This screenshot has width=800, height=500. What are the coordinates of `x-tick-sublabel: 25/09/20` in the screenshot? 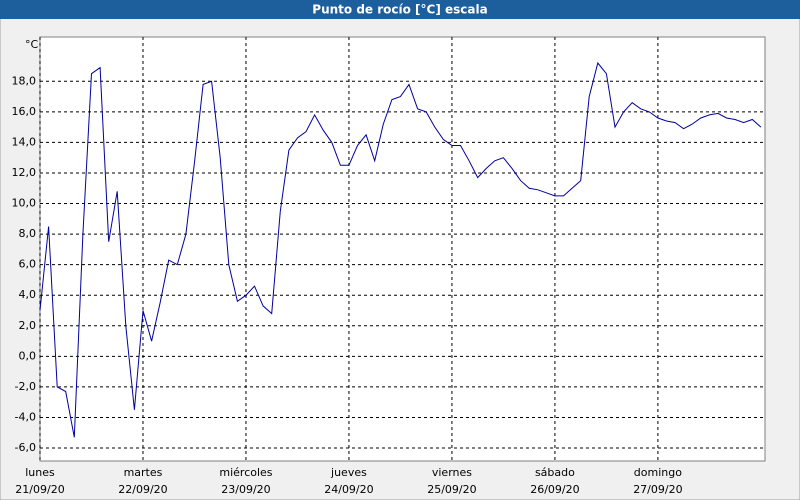 It's located at (451, 489).